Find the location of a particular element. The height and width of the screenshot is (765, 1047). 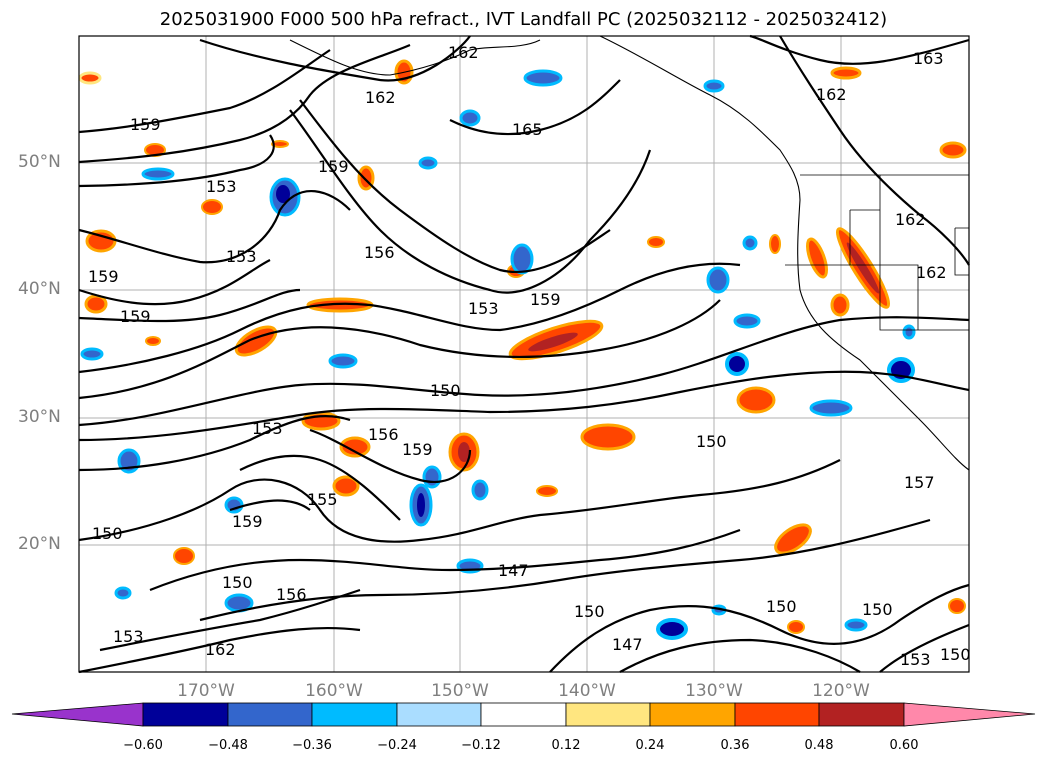

colorbar-tick: −0.60 is located at coordinates (143, 745).